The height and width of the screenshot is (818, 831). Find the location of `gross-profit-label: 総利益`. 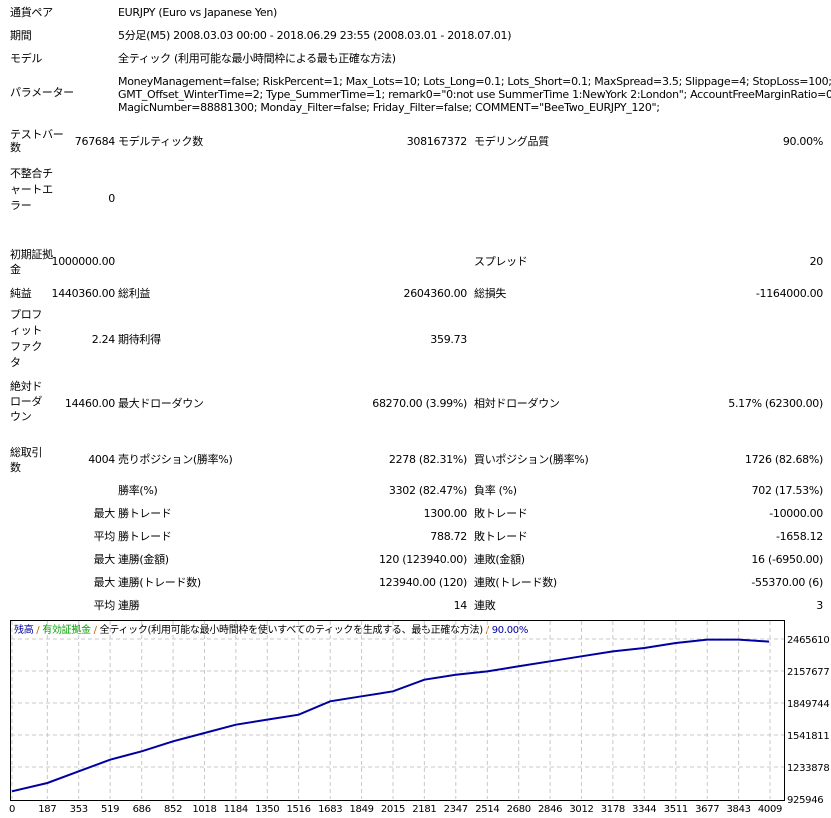

gross-profit-label: 総利益 is located at coordinates (134, 293).